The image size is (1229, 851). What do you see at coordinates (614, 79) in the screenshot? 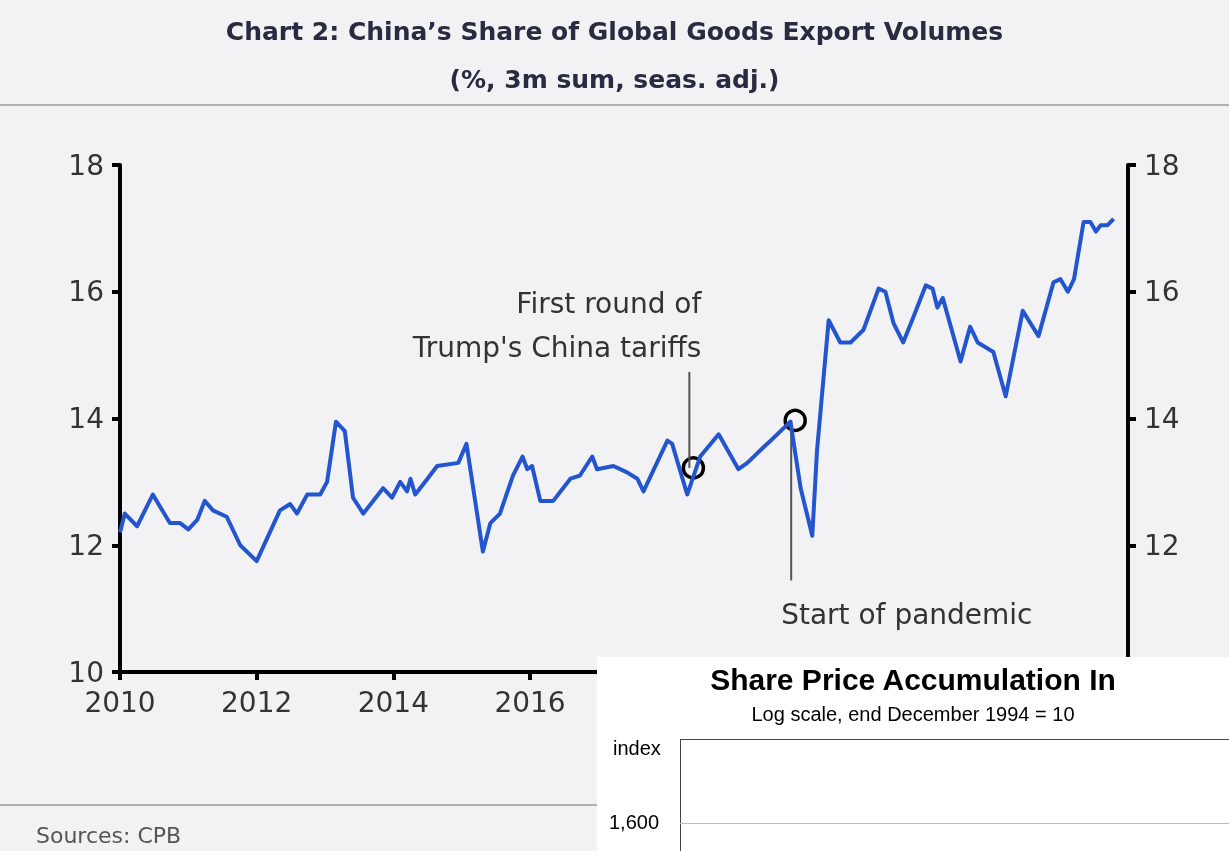
I see `chart-subtitle: (%, 3m sum, seas. adj.)` at bounding box center [614, 79].